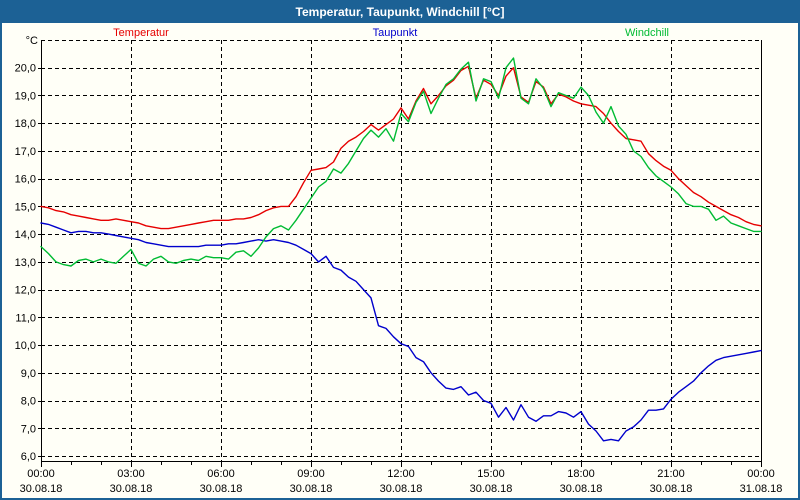 The width and height of the screenshot is (800, 500). Describe the element at coordinates (221, 474) in the screenshot. I see `x-axis-time-label: 06:00` at that location.